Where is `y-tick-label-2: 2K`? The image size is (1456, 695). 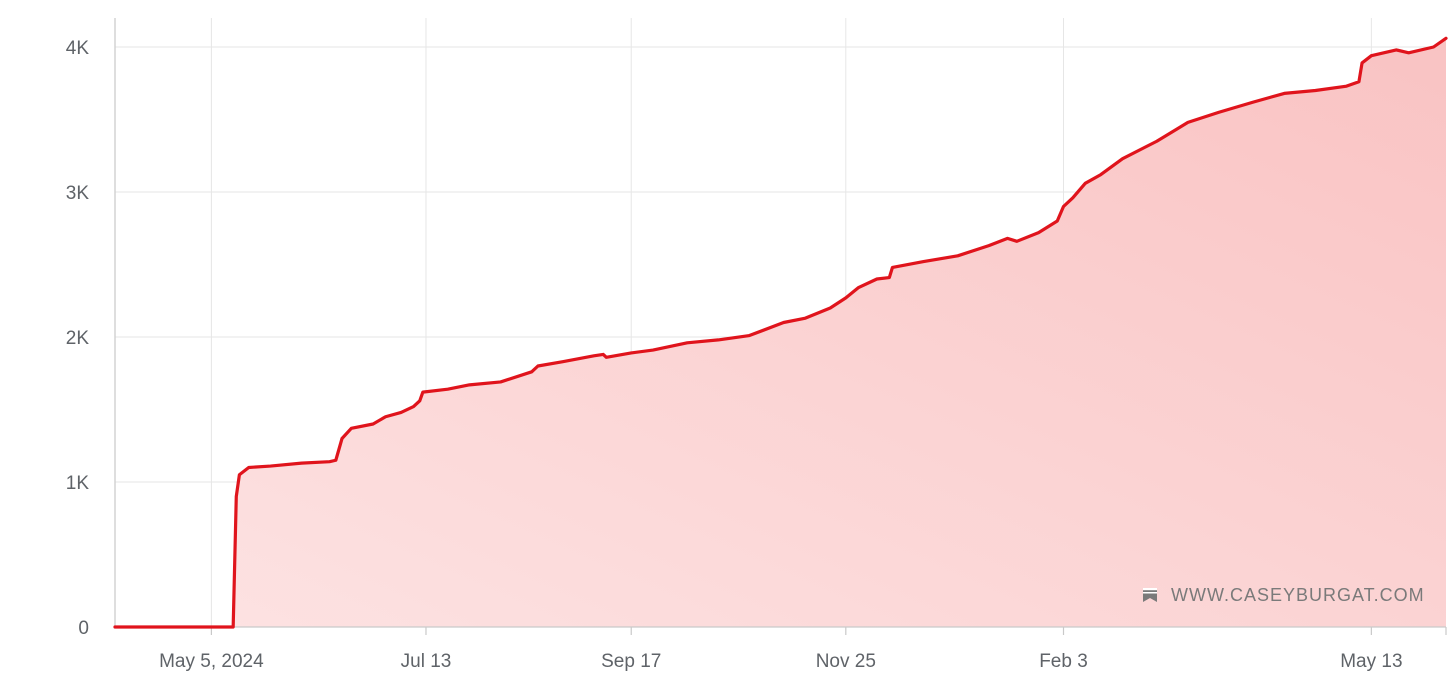 y-tick-label-2: 2K is located at coordinates (78, 338).